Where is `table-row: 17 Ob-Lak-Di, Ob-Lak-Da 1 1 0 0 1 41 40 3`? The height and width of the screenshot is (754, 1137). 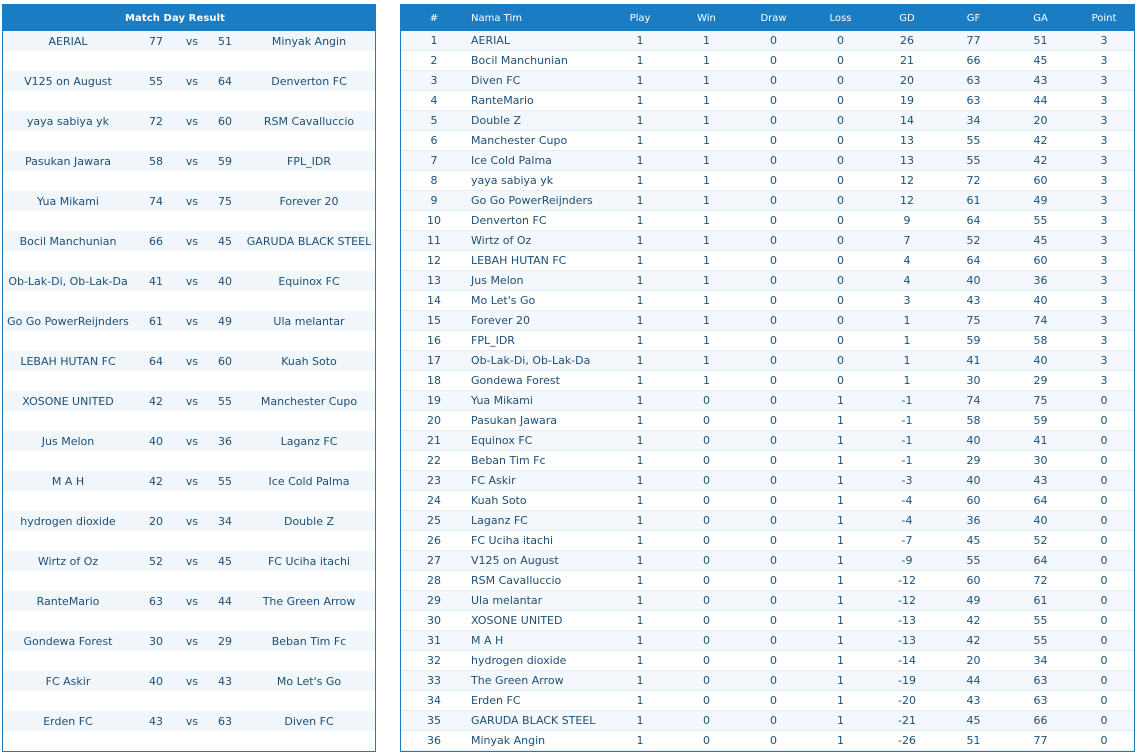 table-row: 17 Ob-Lak-Di, Ob-Lak-Da 1 1 0 0 1 41 40 3 is located at coordinates (767, 361).